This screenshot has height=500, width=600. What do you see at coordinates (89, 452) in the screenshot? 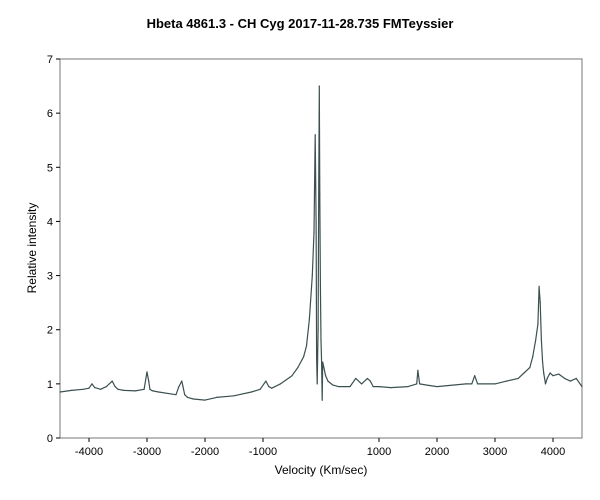
I see `x-tick-label: -4000` at bounding box center [89, 452].